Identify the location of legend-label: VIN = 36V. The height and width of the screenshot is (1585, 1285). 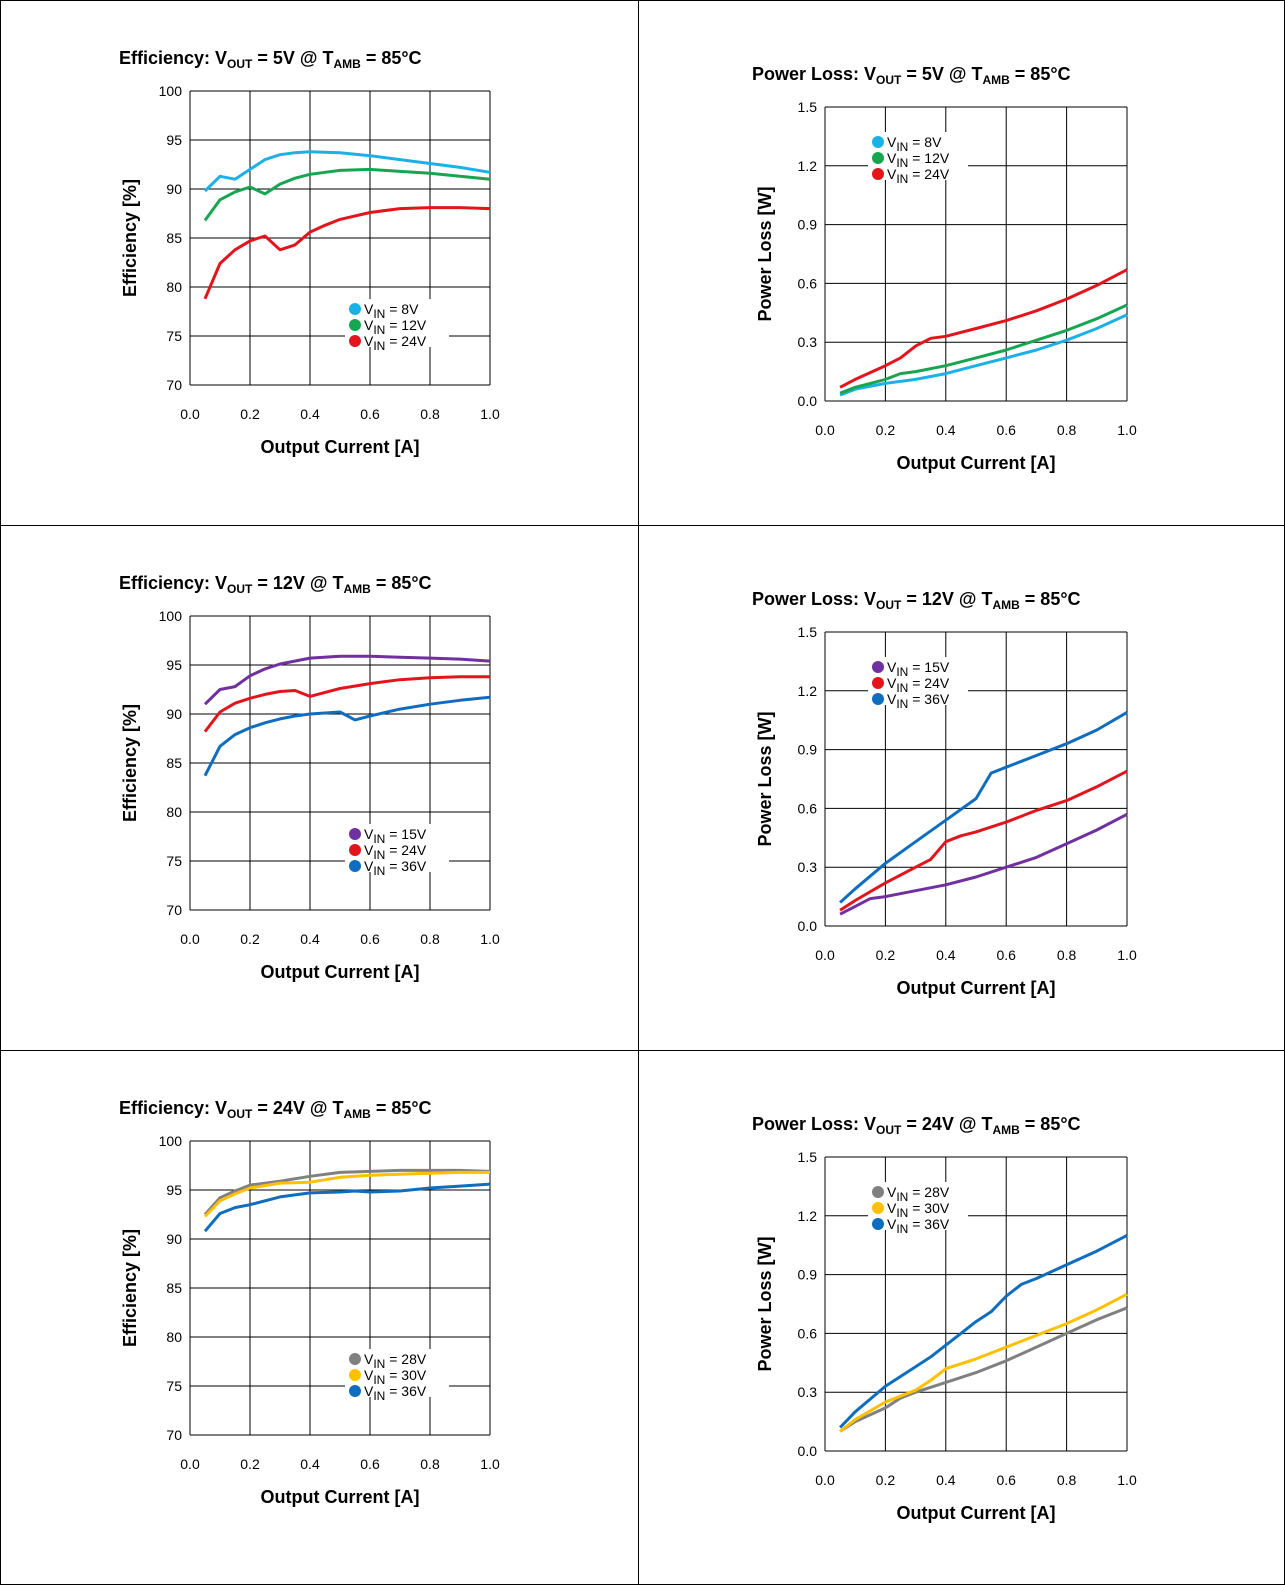
(918, 1226).